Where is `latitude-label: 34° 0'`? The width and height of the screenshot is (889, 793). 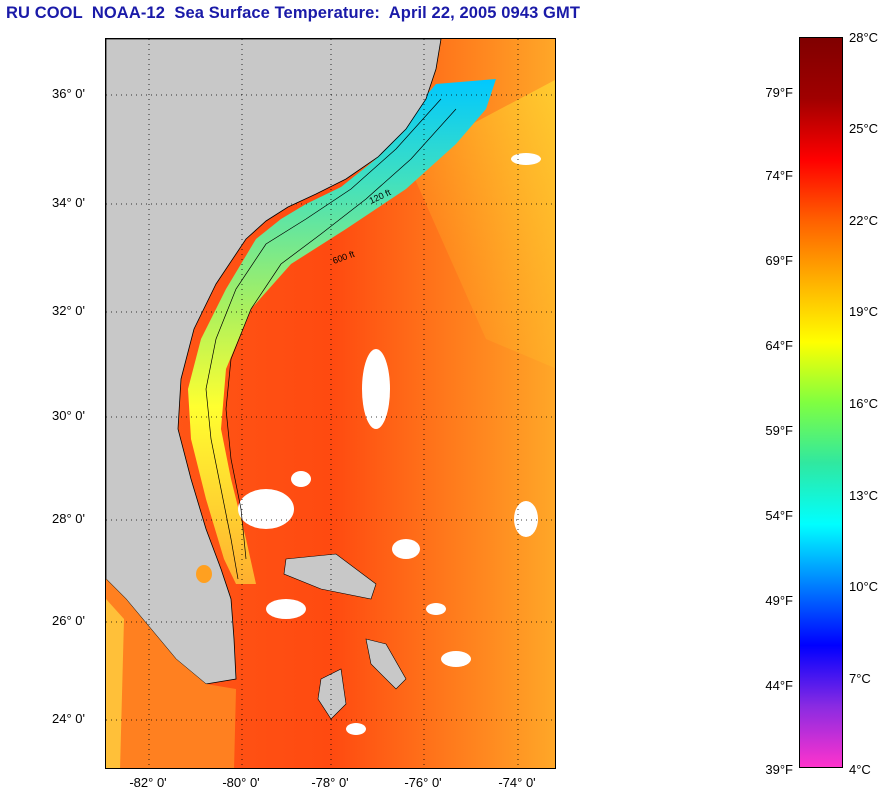
latitude-label: 34° 0' is located at coordinates (68, 202).